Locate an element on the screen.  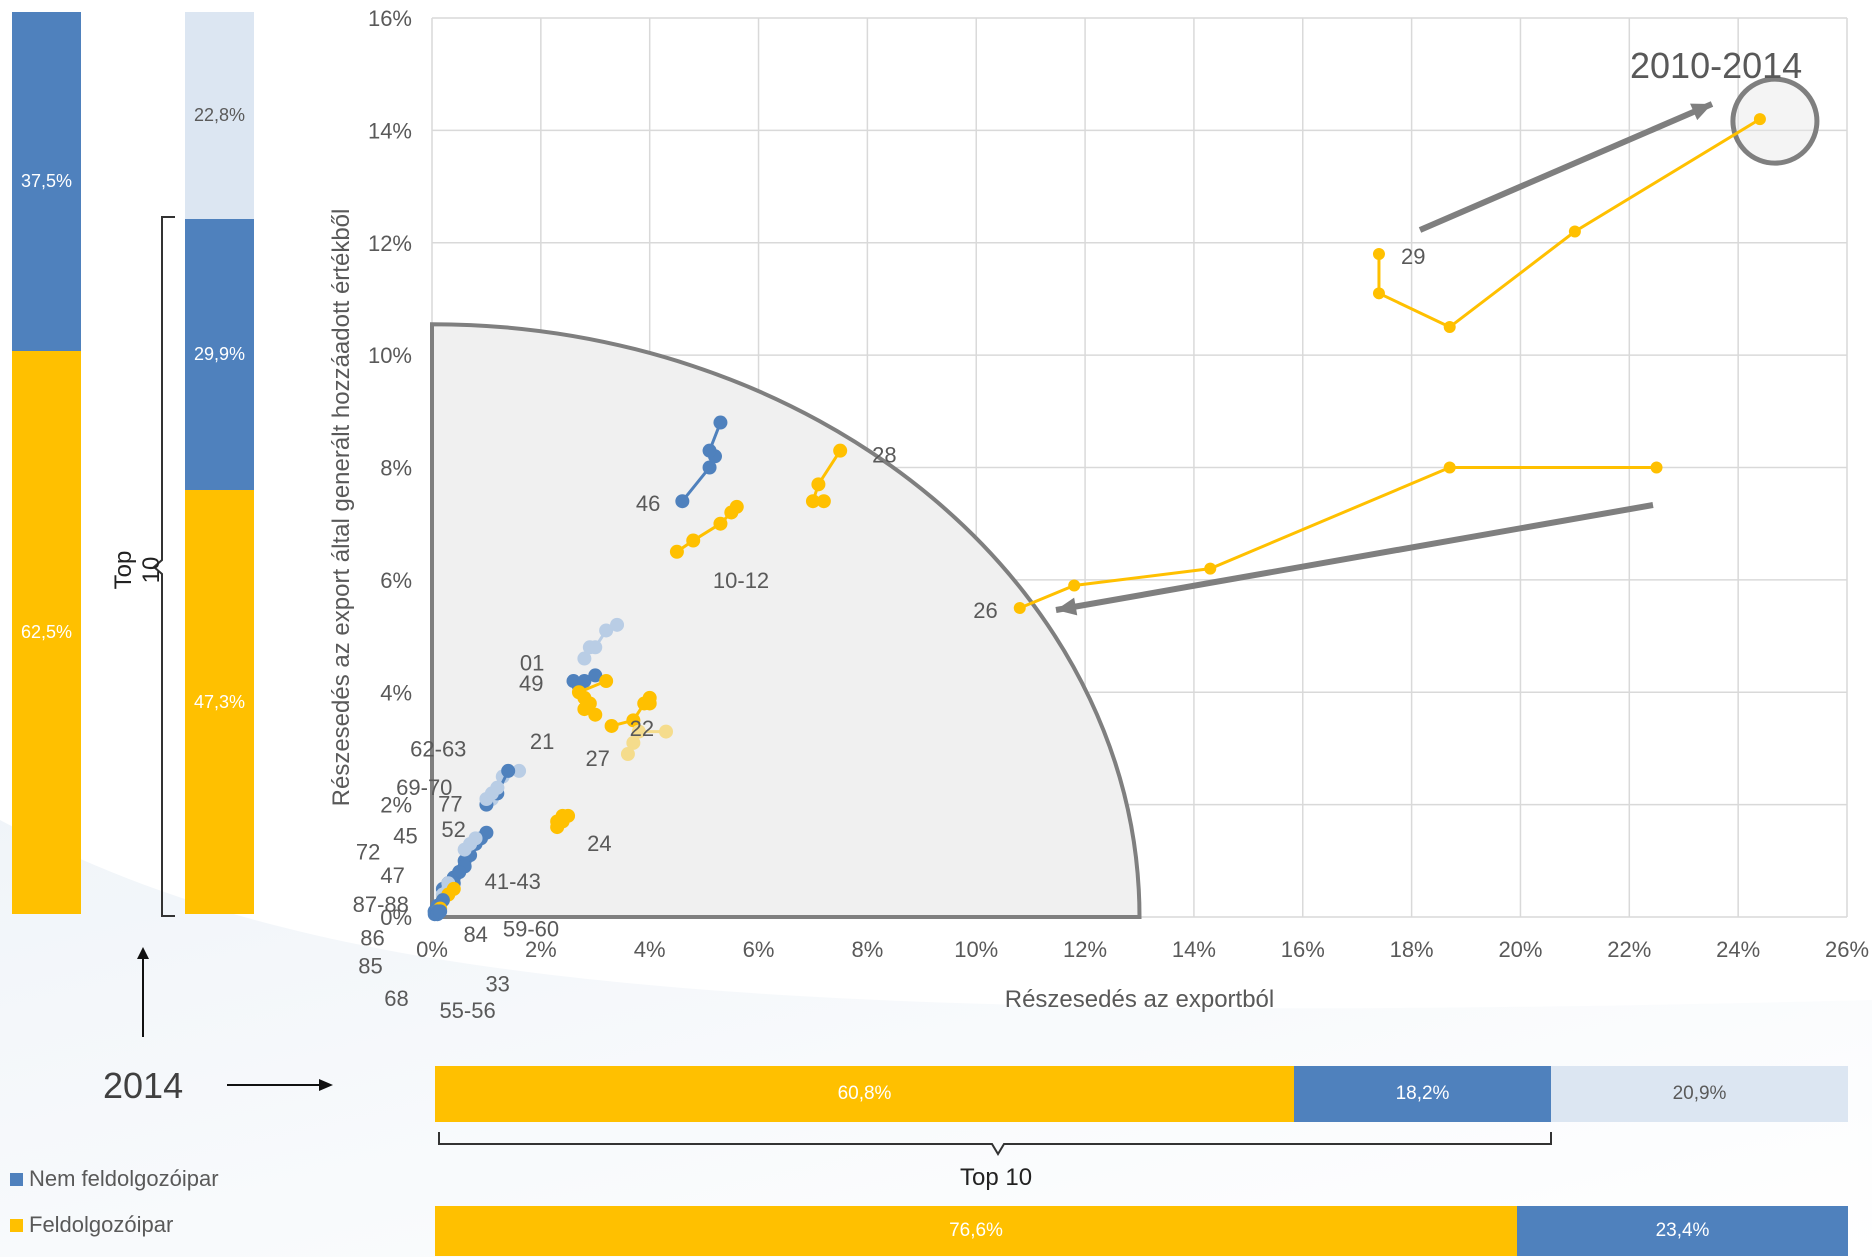
series-label-26: 26 is located at coordinates (985, 610).